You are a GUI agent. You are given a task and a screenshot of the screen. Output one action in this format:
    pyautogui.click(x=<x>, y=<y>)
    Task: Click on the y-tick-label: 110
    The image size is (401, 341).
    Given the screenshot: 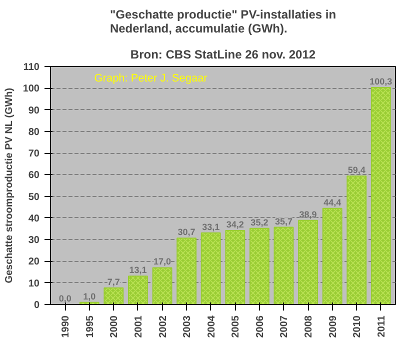 What is the action you would take?
    pyautogui.click(x=31, y=67)
    